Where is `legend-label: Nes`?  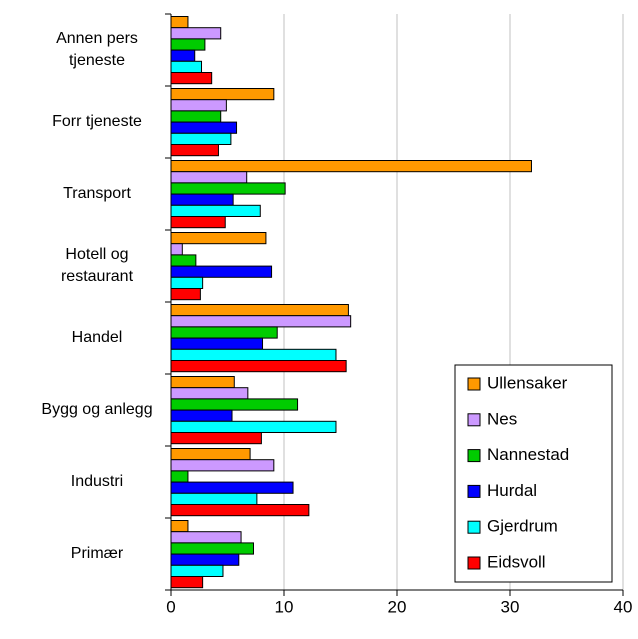
legend-label: Nes is located at coordinates (502, 418).